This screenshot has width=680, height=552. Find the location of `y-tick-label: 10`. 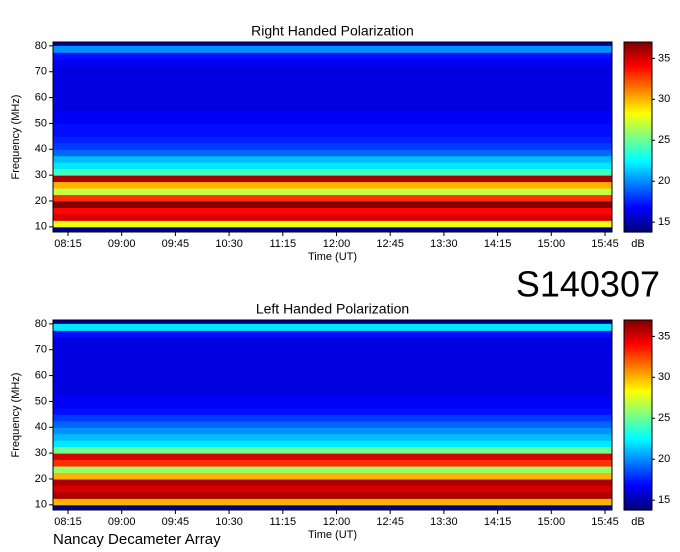

y-tick-label: 10 is located at coordinates (41, 505).